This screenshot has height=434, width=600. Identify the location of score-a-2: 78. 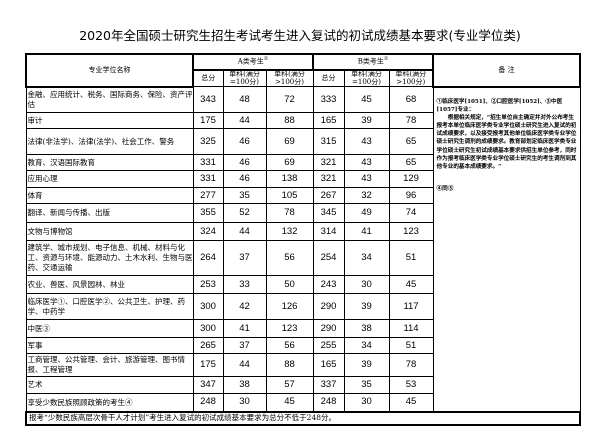
(289, 213).